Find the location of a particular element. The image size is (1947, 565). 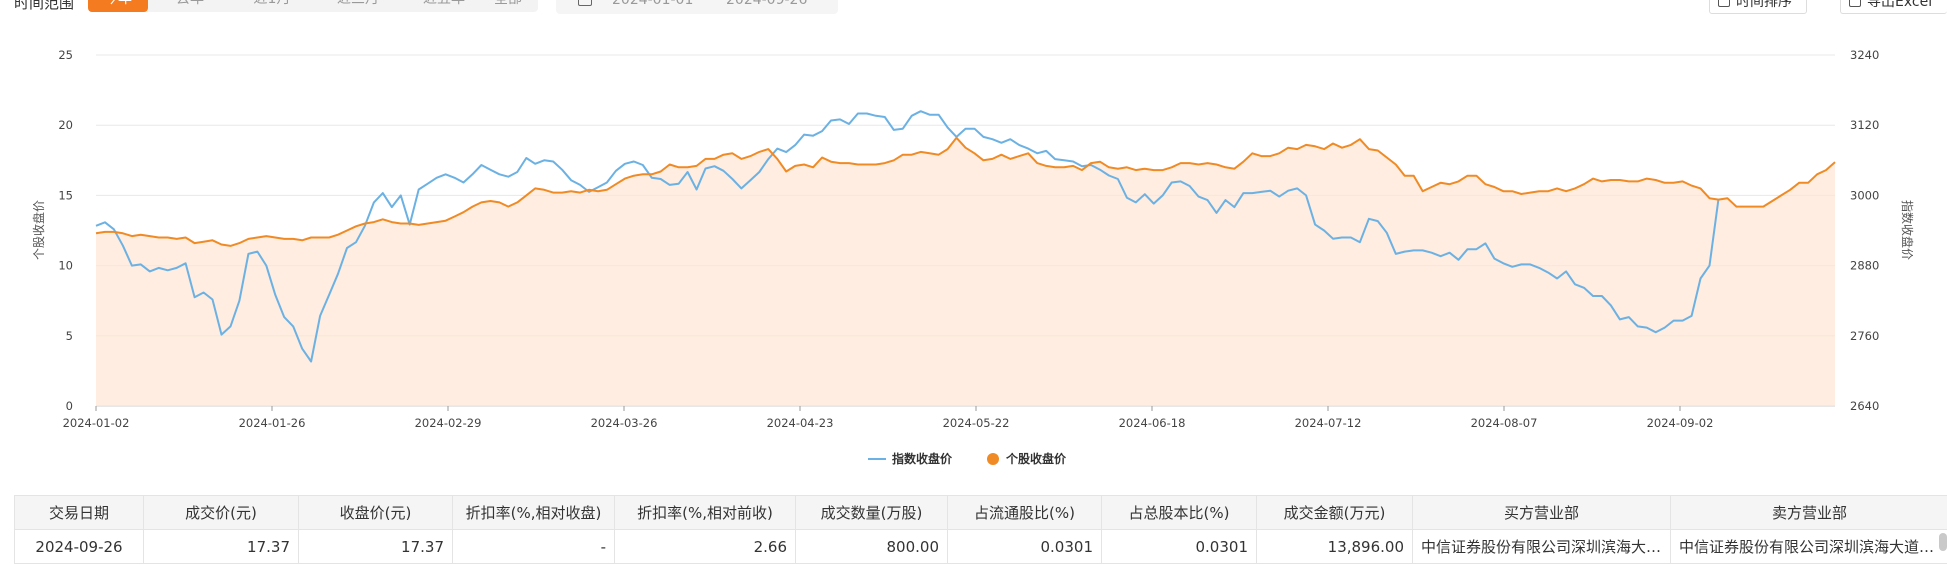

y-axis-left: 0 5 10 15 20 25 is located at coordinates (65, 230).